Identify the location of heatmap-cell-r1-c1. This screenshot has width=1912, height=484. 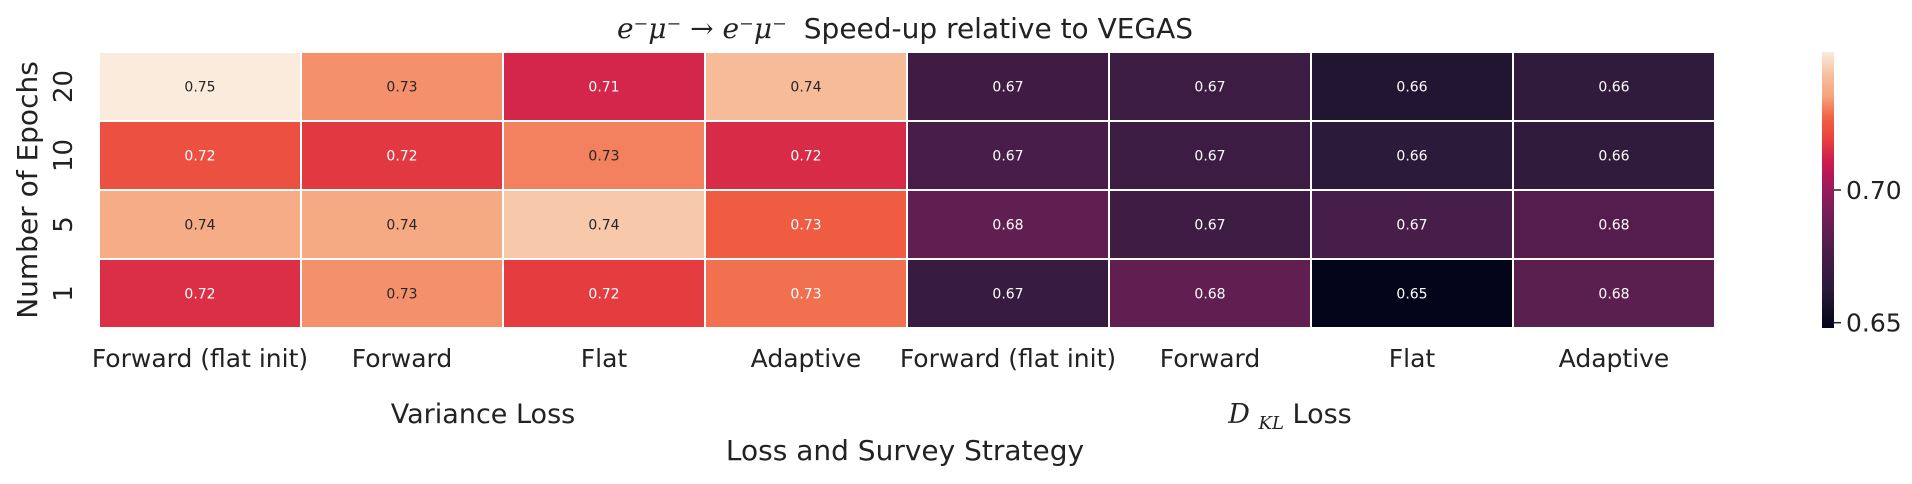
(402, 155).